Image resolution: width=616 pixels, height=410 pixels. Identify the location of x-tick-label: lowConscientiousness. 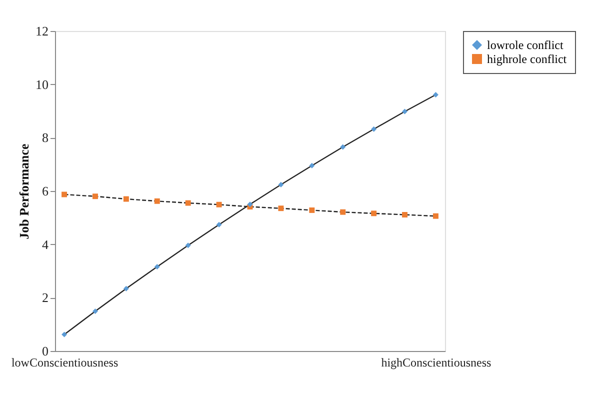
(64, 363).